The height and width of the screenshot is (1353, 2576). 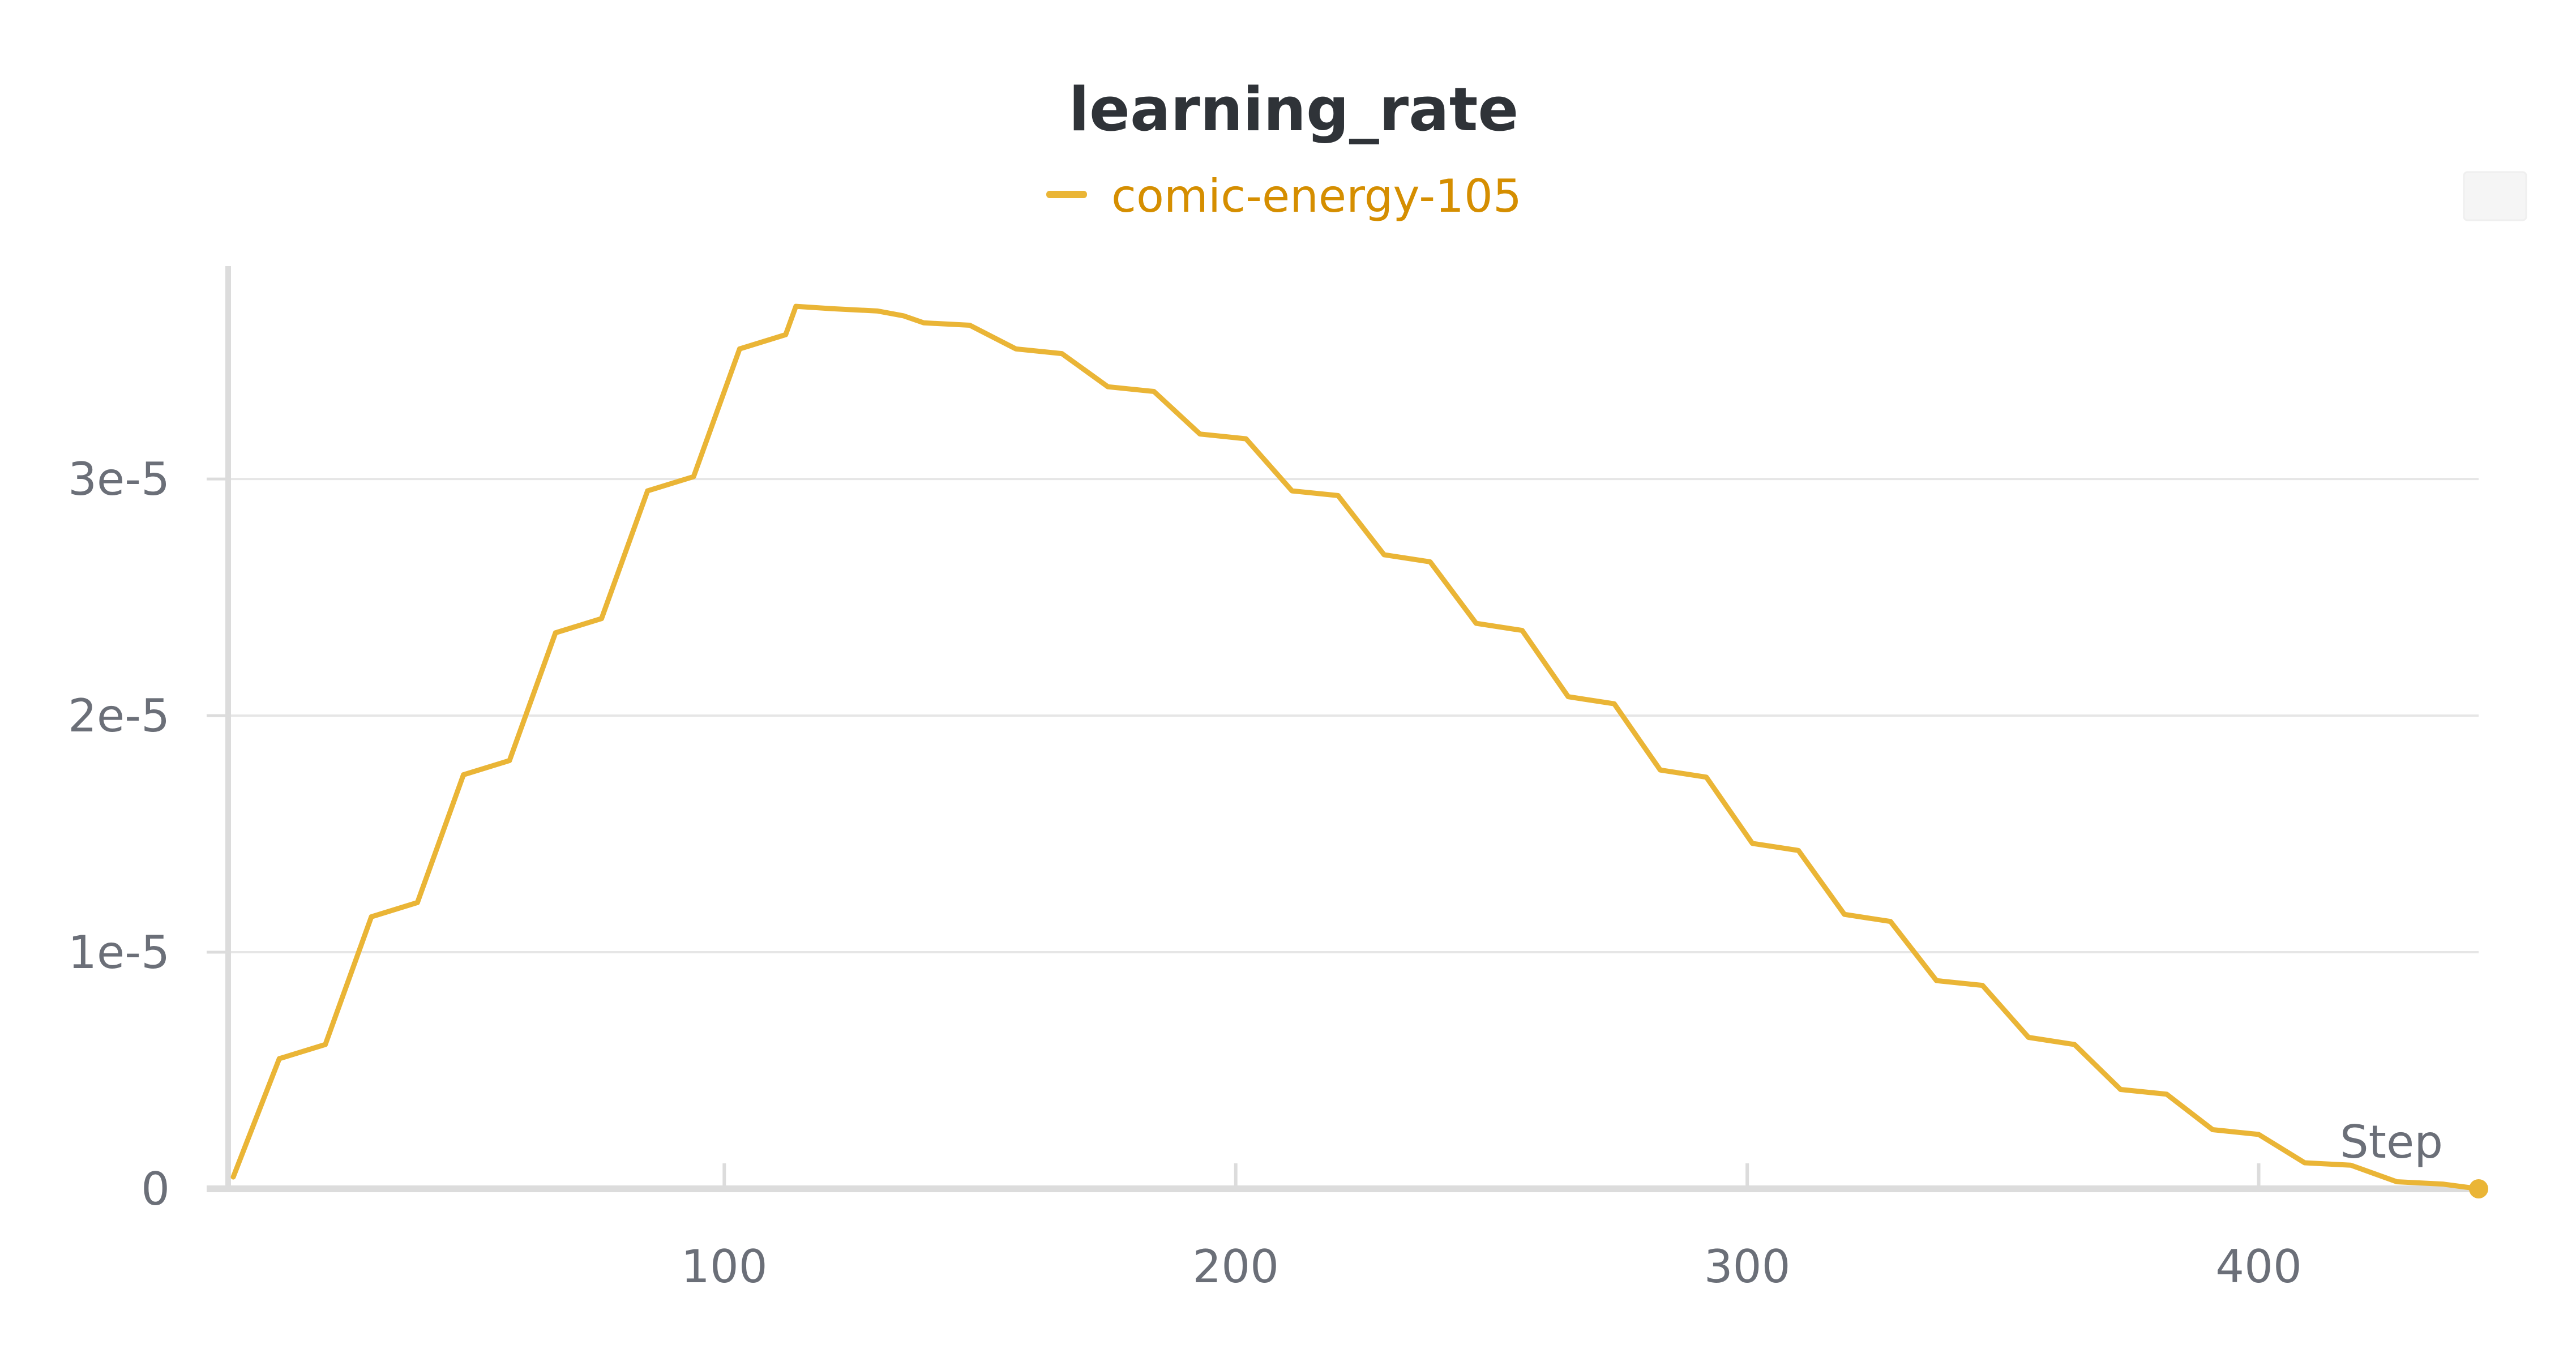 What do you see at coordinates (1235, 1266) in the screenshot?
I see `x-tick-label-1: 200` at bounding box center [1235, 1266].